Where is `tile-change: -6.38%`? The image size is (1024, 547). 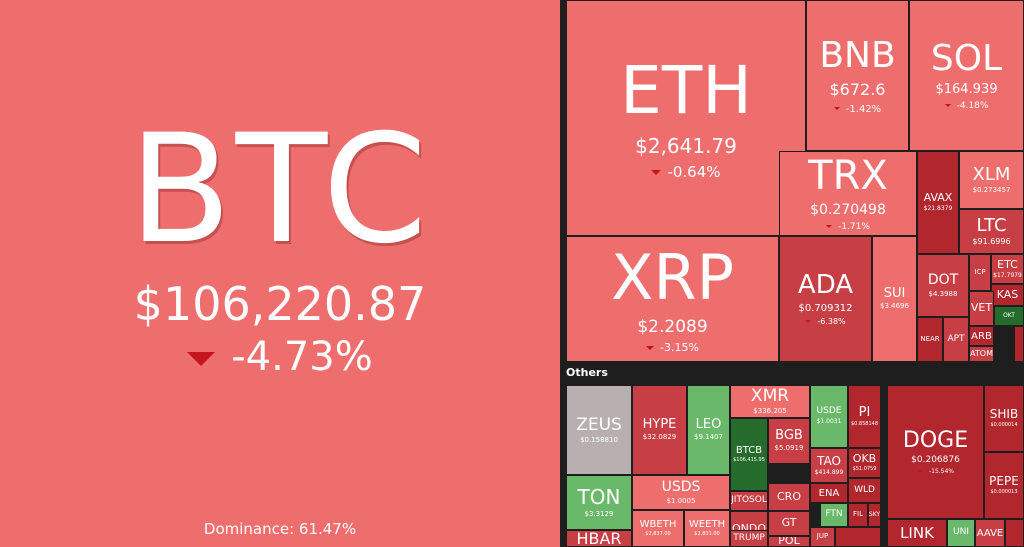
tile-change: -6.38% is located at coordinates (825, 322).